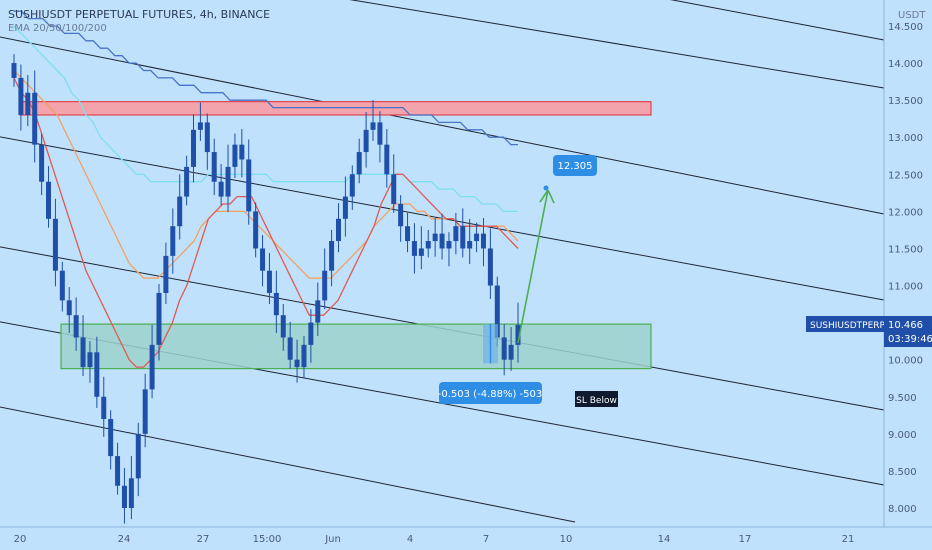 This screenshot has width=932, height=550. What do you see at coordinates (905, 361) in the screenshot?
I see `y-tick-label: 10.000` at bounding box center [905, 361].